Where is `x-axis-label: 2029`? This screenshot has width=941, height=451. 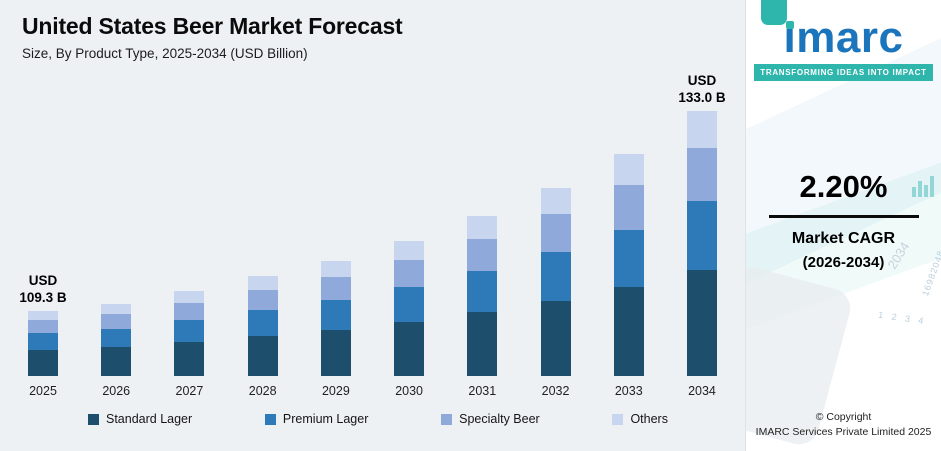 x-axis-label: 2029 is located at coordinates (335, 391).